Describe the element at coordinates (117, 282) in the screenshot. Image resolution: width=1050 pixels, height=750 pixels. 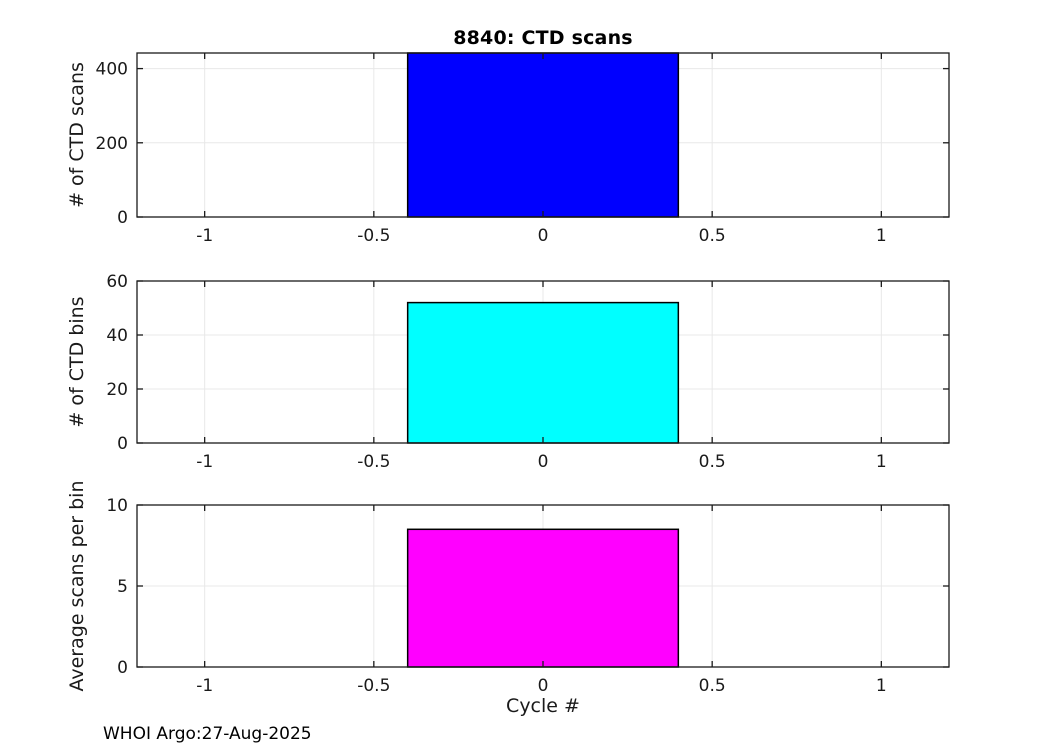
I see `y-tick-label: 60` at that location.